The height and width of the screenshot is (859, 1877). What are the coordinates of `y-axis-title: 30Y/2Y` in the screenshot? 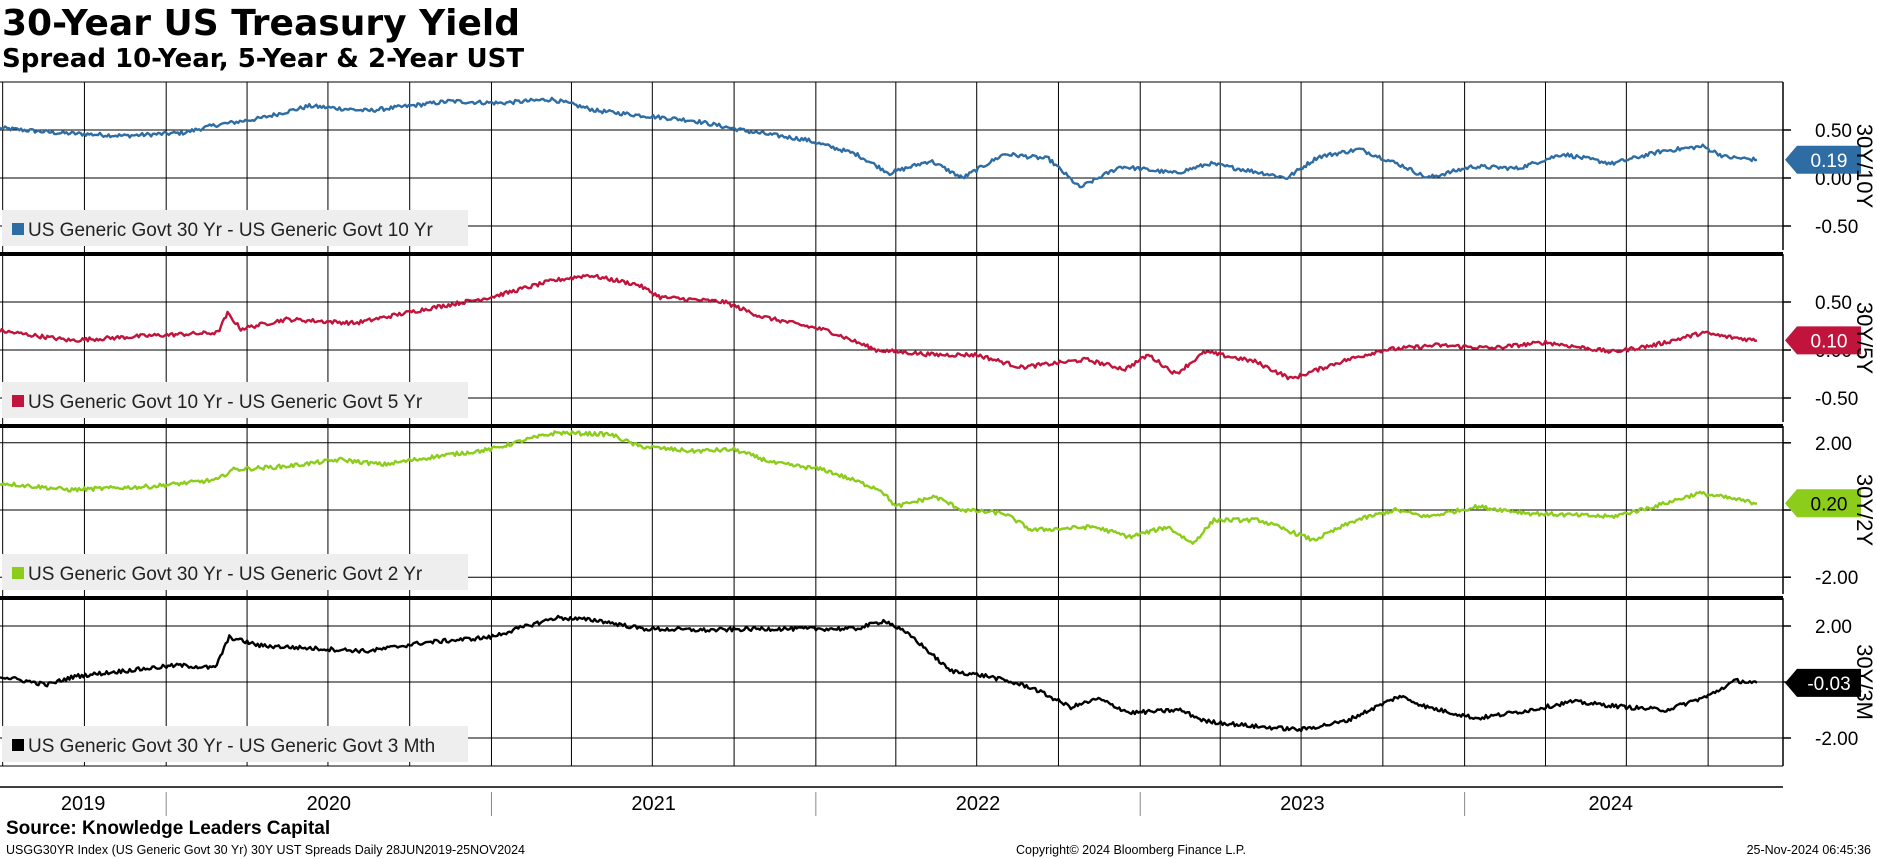 It's located at (1864, 510).